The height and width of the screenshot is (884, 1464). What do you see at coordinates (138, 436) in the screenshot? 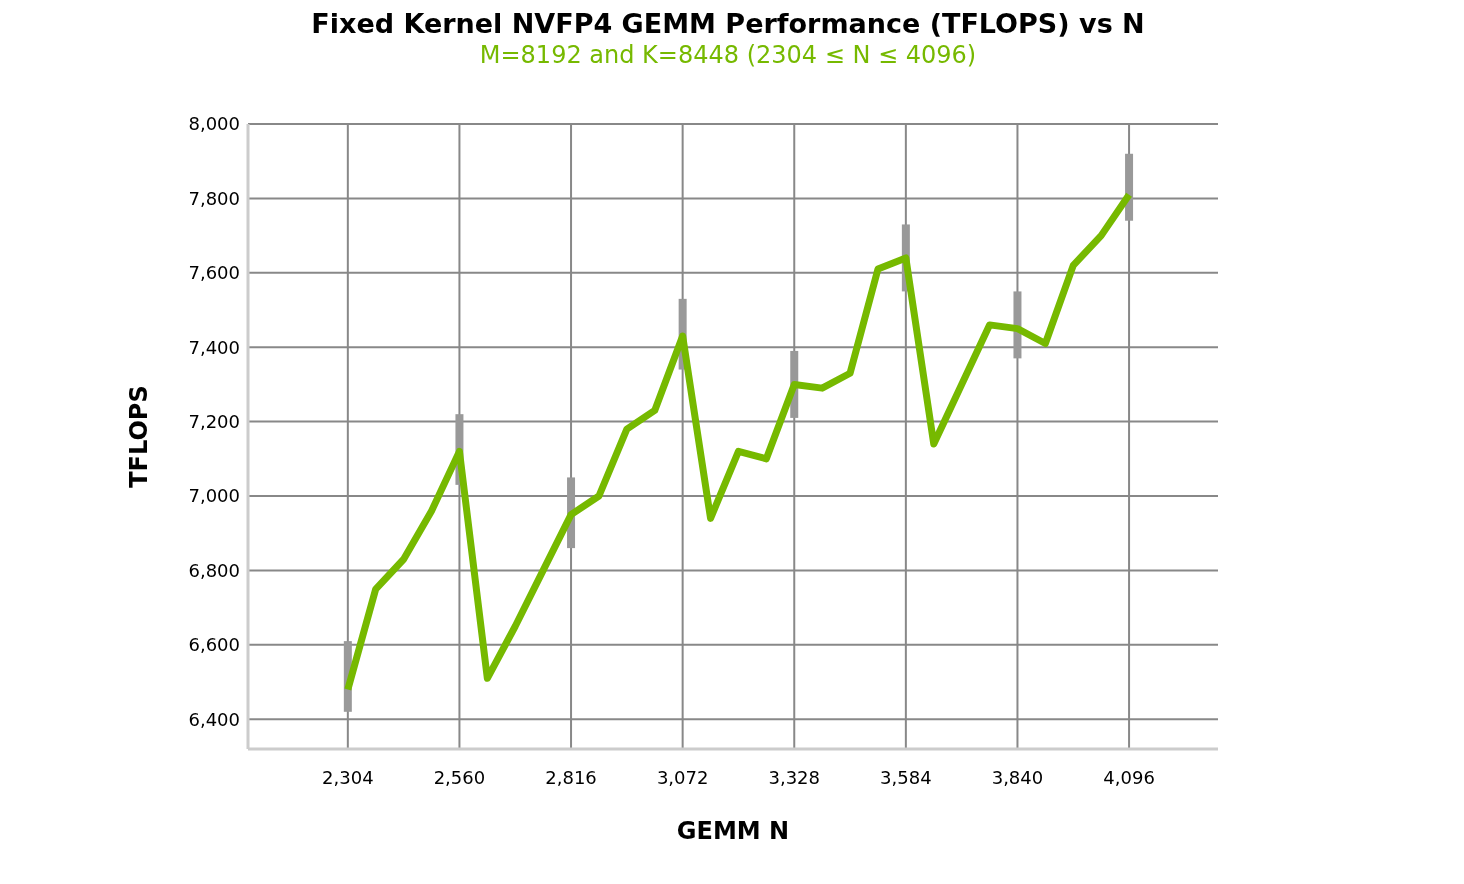
I see `y-axis-title: TFLOPS` at bounding box center [138, 436].